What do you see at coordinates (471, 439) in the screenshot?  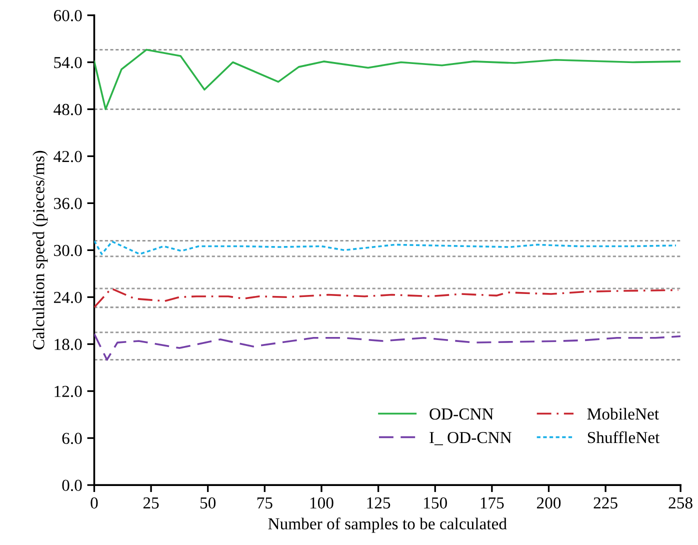 I see `legend-label: I_ OD-CNN` at bounding box center [471, 439].